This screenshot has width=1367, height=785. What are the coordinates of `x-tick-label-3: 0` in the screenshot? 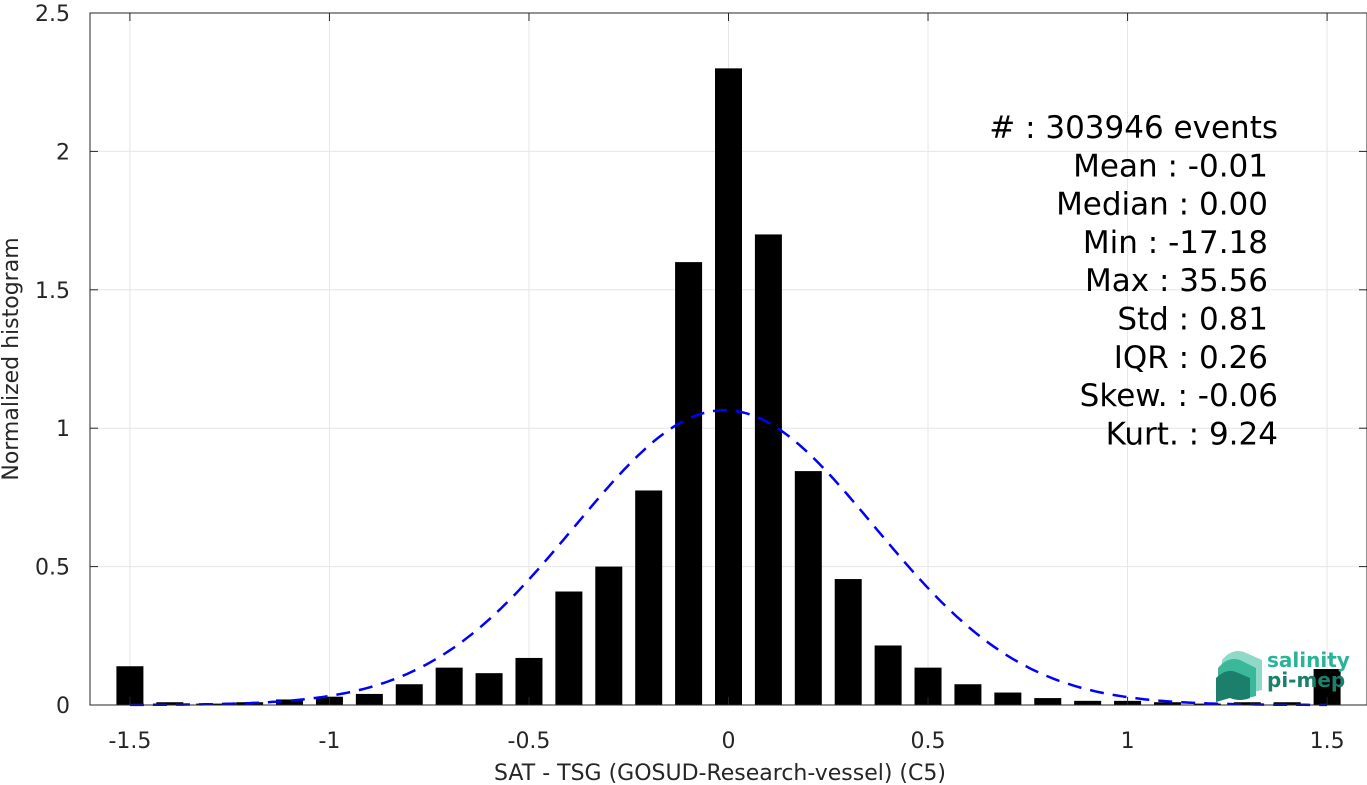 It's located at (729, 741).